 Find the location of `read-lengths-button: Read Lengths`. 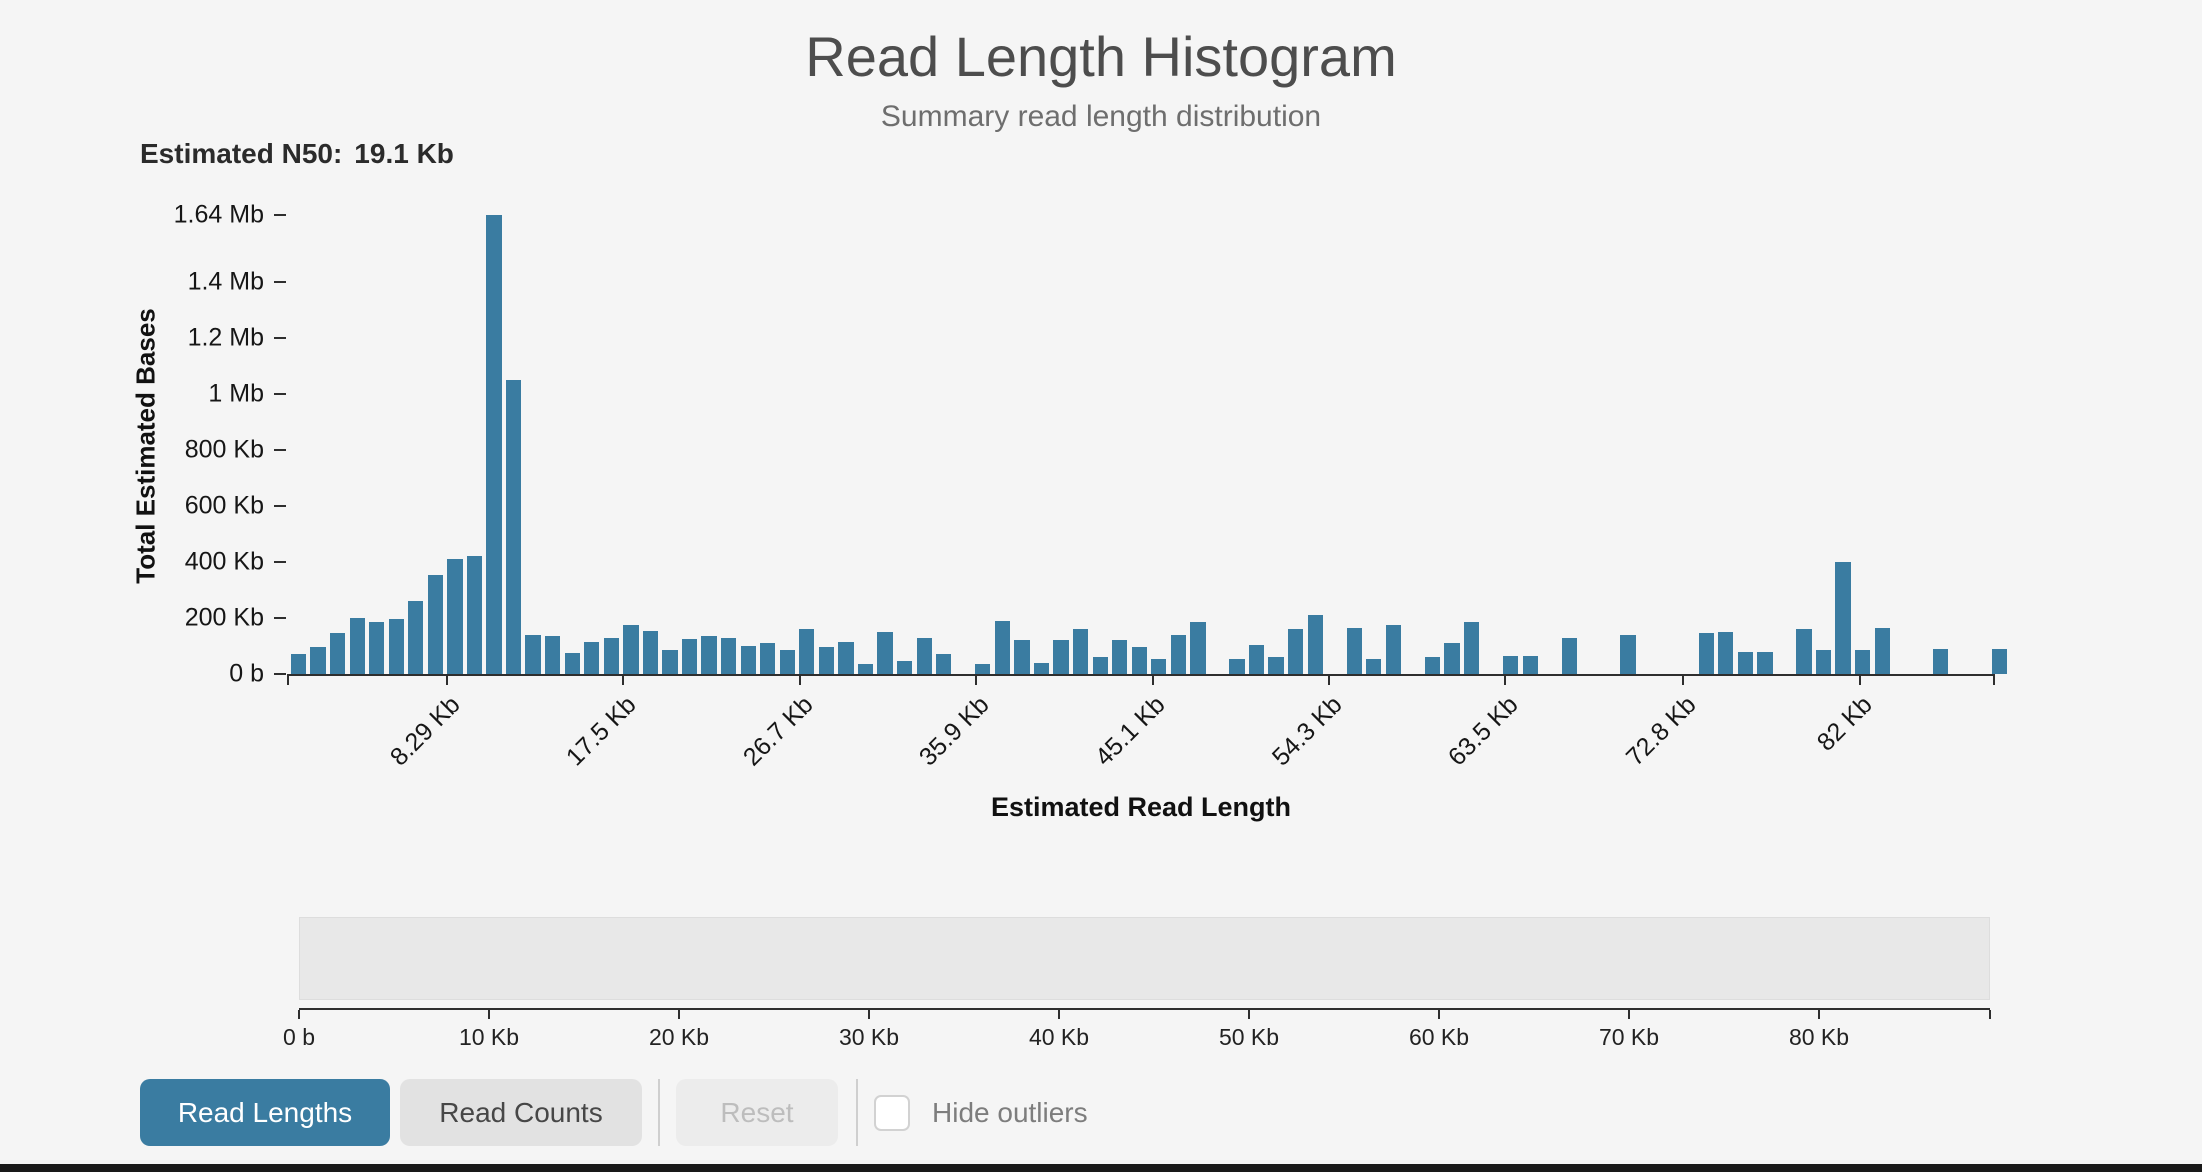

read-lengths-button: Read Lengths is located at coordinates (265, 1112).